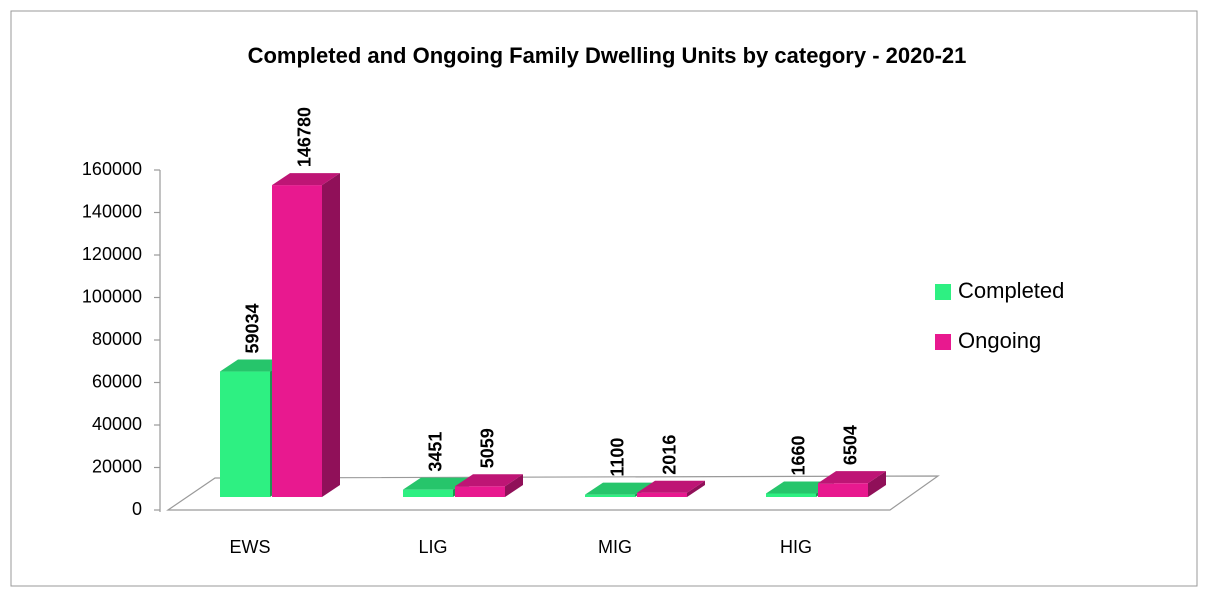  Describe the element at coordinates (432, 547) in the screenshot. I see `x-tick-label: LIG` at that location.